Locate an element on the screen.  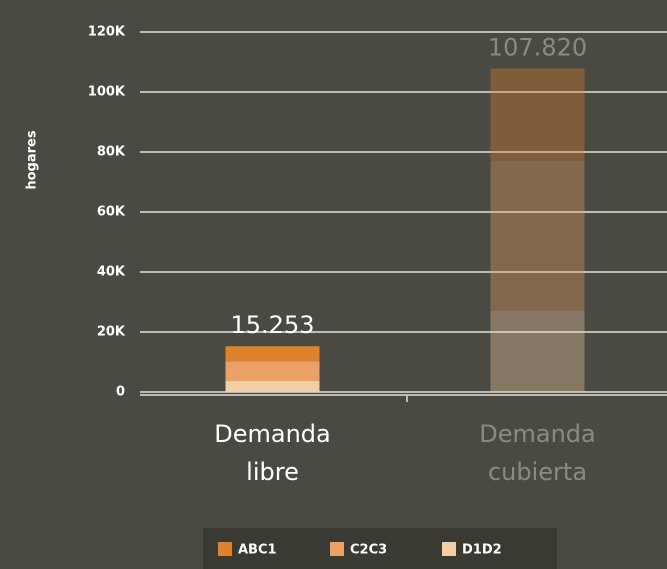
category-group: 107.820 Demanda cubierta is located at coordinates (537, 260).